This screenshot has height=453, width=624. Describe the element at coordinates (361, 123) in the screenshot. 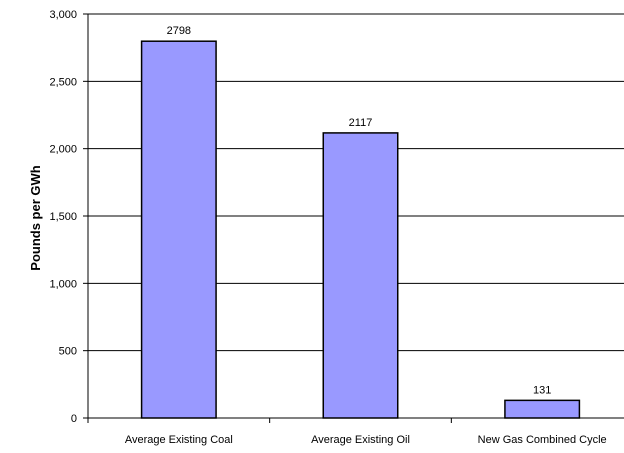

I see `data-label: 2117` at that location.